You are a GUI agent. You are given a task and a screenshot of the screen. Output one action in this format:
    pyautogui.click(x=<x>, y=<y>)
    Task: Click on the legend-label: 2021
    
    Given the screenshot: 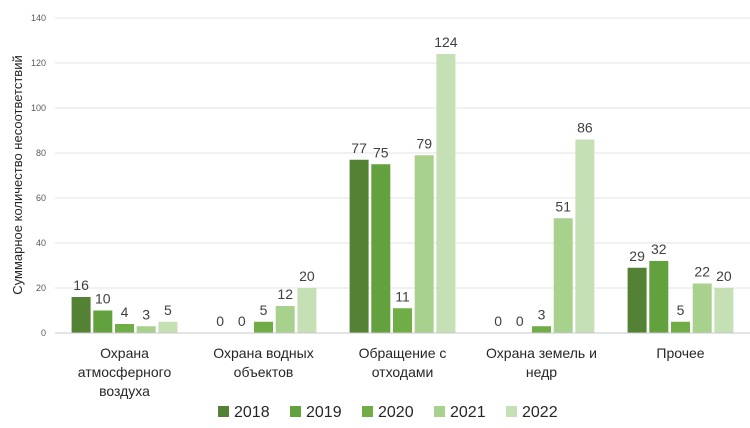 What is the action you would take?
    pyautogui.click(x=468, y=412)
    